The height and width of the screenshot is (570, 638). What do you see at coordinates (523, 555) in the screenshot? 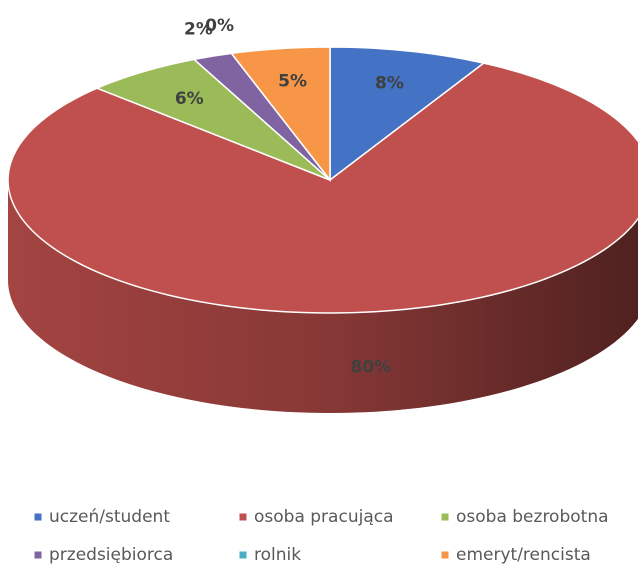
I see `legend-label: emeryt/rencista` at bounding box center [523, 555].